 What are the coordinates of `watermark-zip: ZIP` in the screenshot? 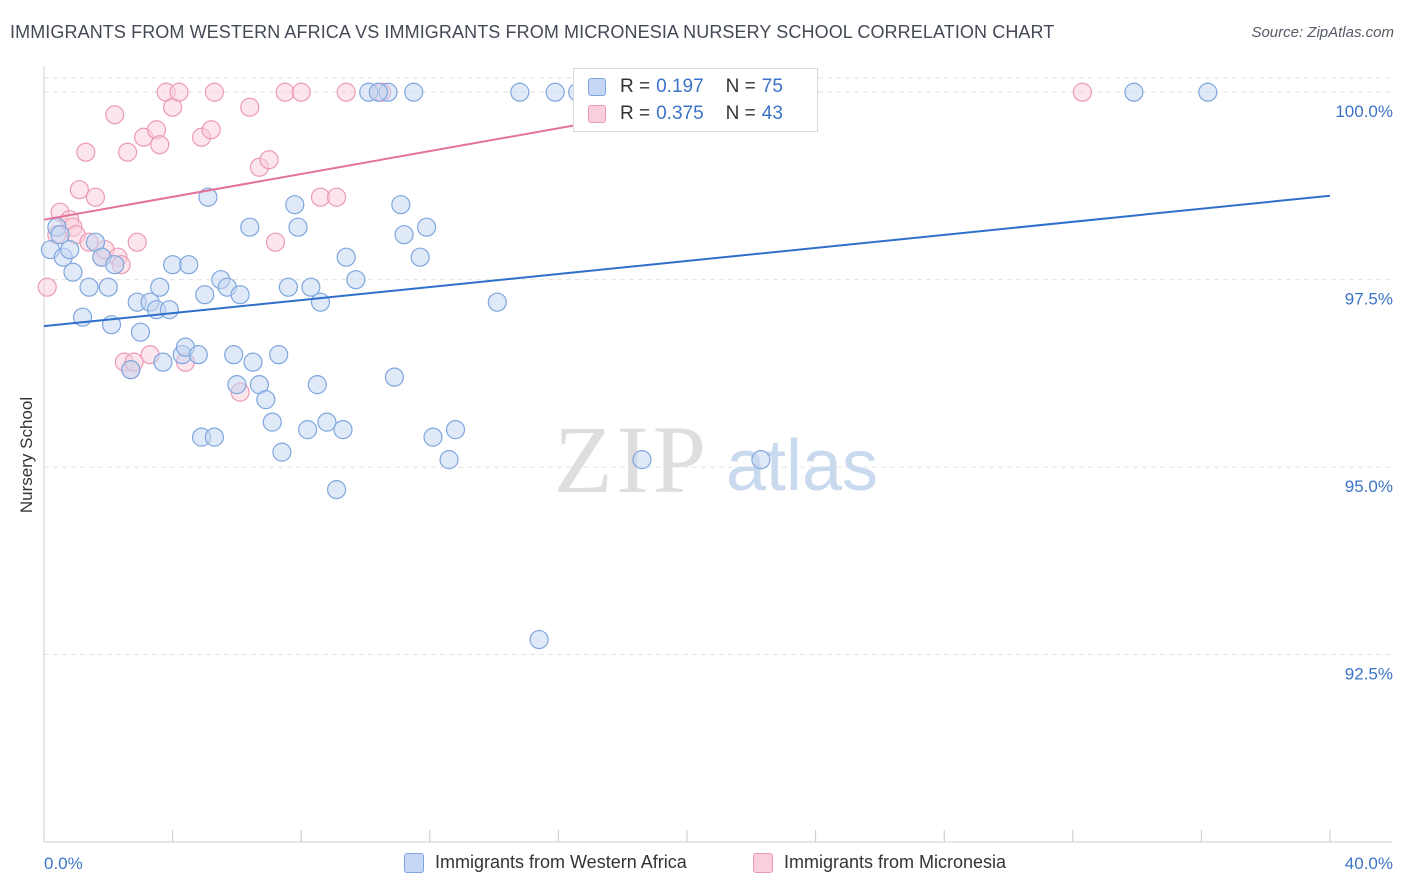 It's located at (632, 459).